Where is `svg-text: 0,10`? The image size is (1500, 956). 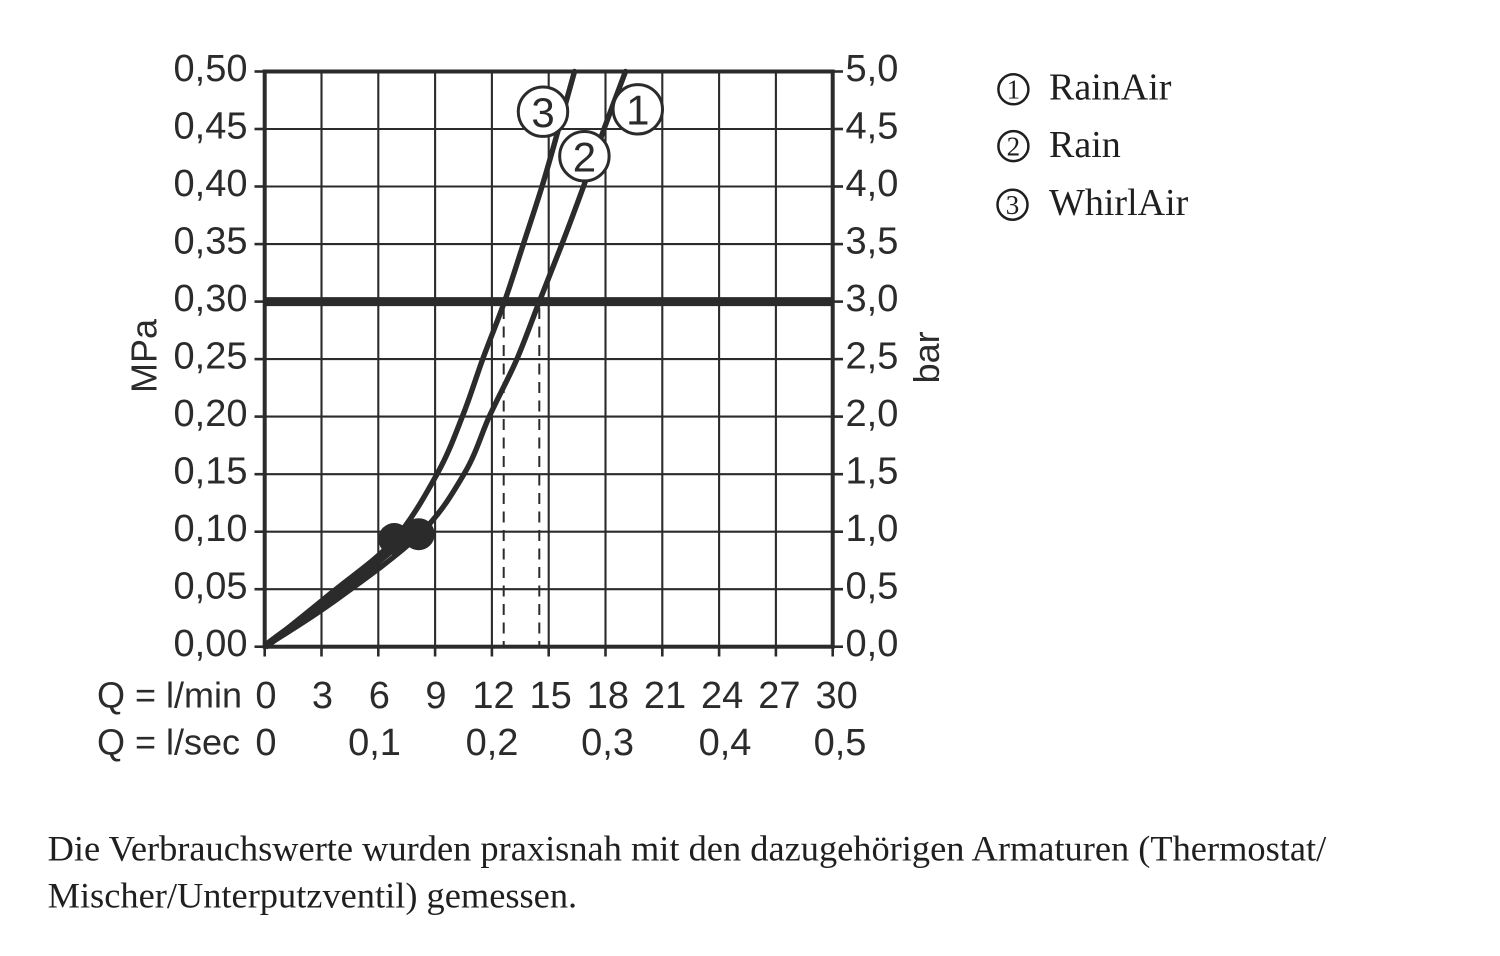
svg-text: 0,10 is located at coordinates (211, 529).